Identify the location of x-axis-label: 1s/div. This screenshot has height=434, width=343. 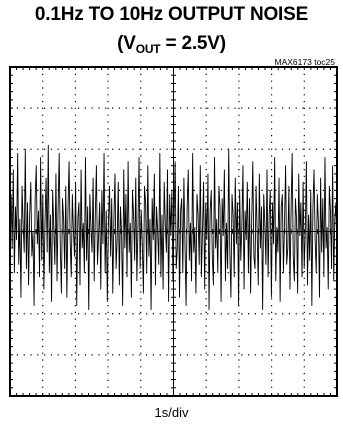
(171, 412).